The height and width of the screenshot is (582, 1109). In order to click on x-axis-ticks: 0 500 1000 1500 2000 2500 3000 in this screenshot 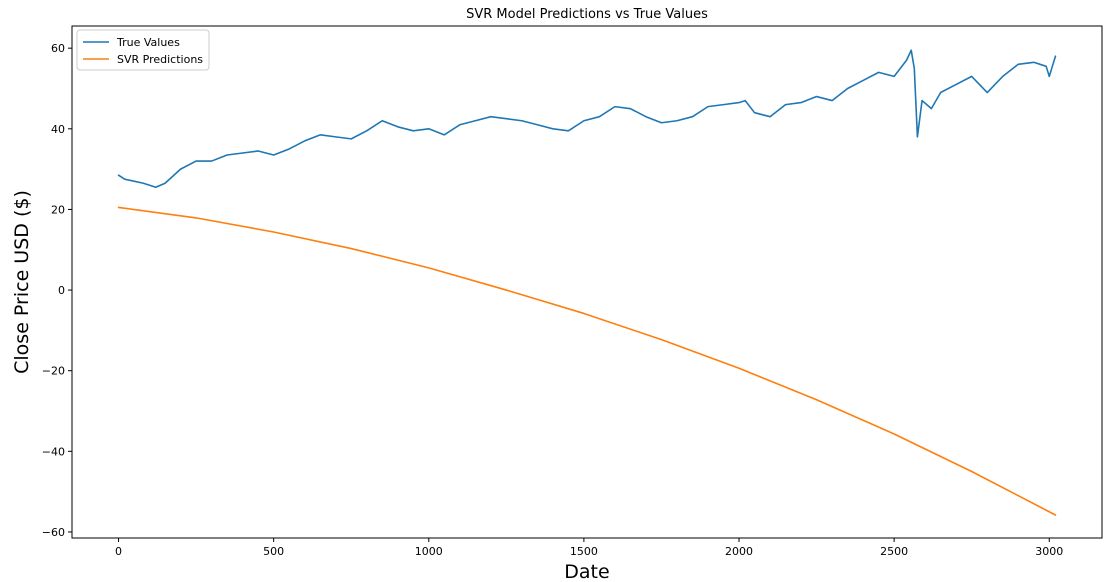, I will do `click(589, 548)`.